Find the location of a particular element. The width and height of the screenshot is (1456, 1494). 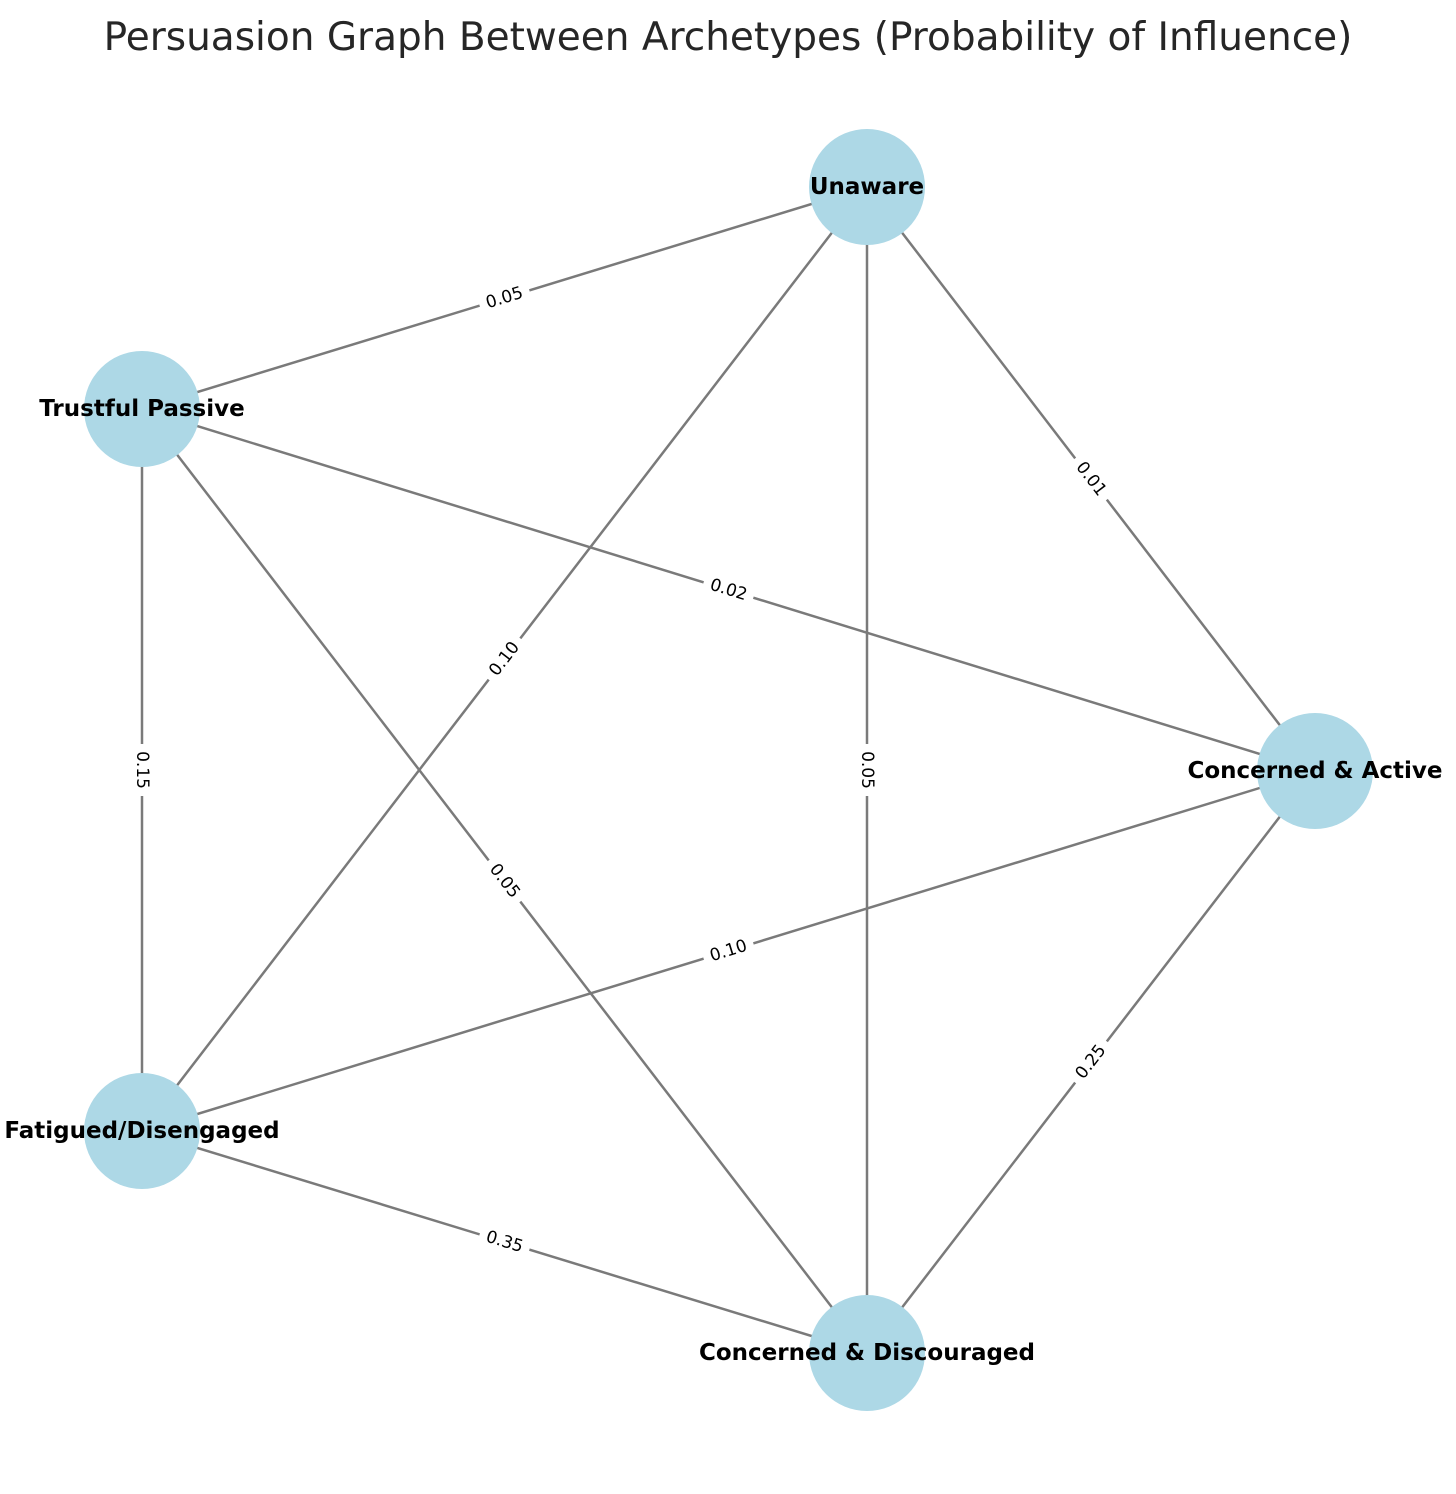

node-label-fatigued: Fatigued/Disengaged is located at coordinates (141, 1131).